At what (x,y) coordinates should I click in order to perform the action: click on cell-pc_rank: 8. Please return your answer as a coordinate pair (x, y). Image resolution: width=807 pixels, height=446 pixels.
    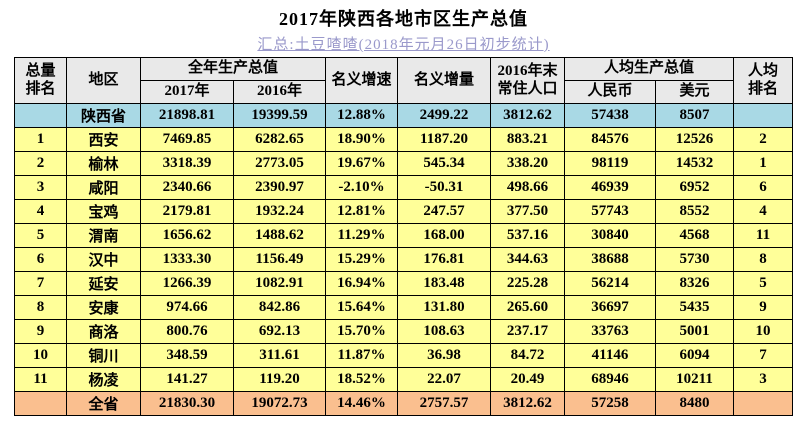
    Looking at the image, I should click on (763, 259).